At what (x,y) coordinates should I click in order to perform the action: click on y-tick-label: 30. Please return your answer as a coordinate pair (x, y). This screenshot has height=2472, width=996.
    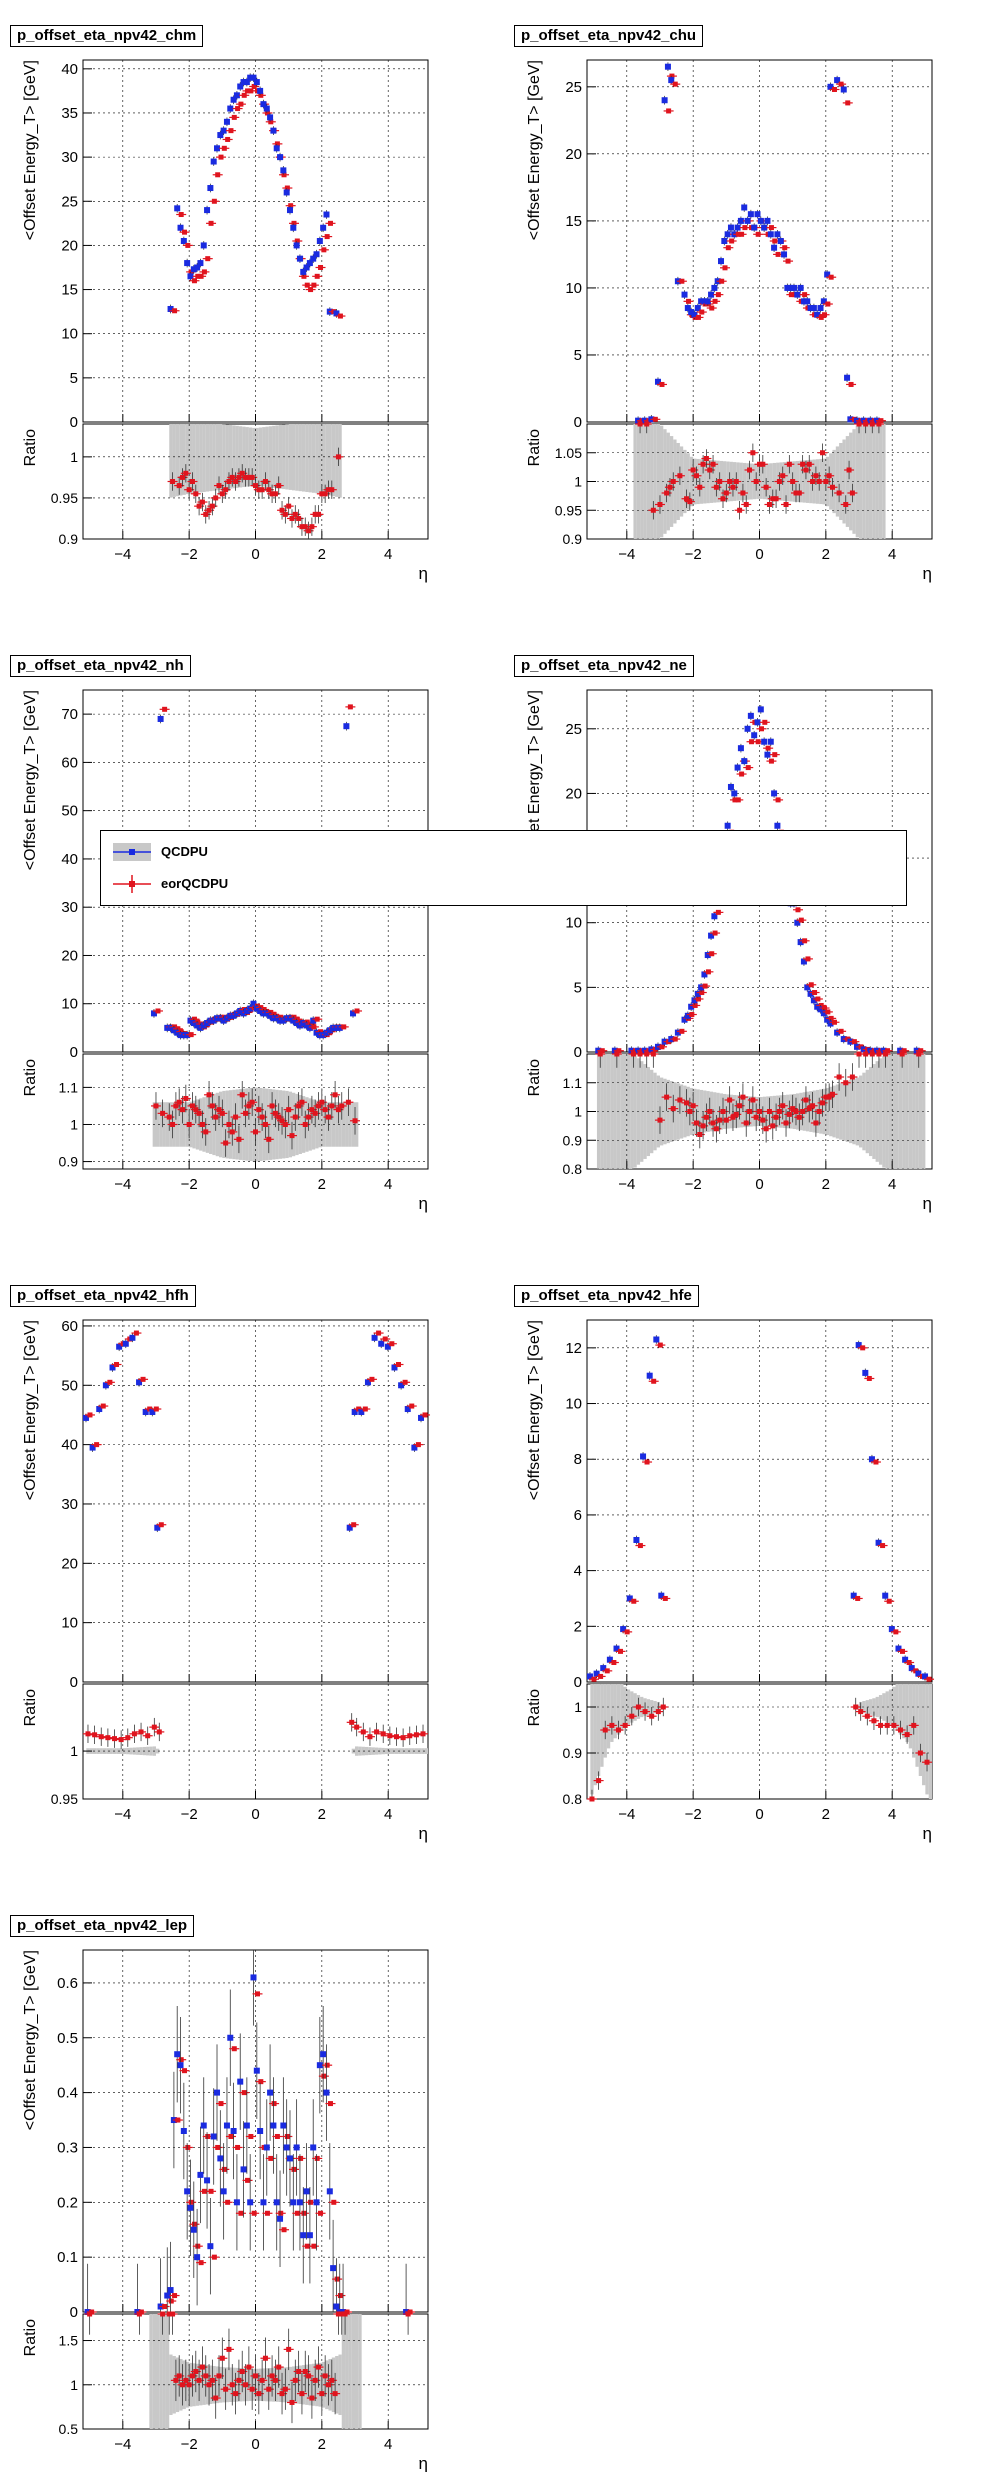
    Looking at the image, I should click on (69, 1504).